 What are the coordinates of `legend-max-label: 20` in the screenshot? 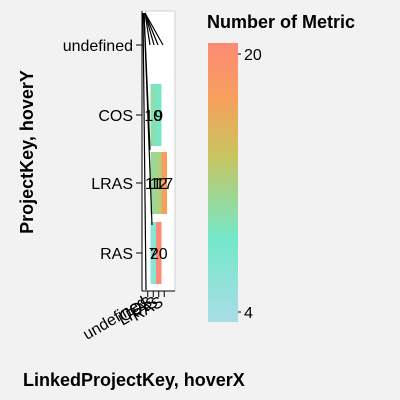 It's located at (253, 55).